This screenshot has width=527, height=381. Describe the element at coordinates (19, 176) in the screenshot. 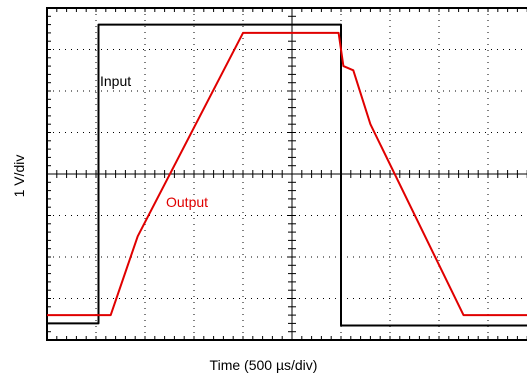

I see `y-axis-label: 1 V/div` at that location.